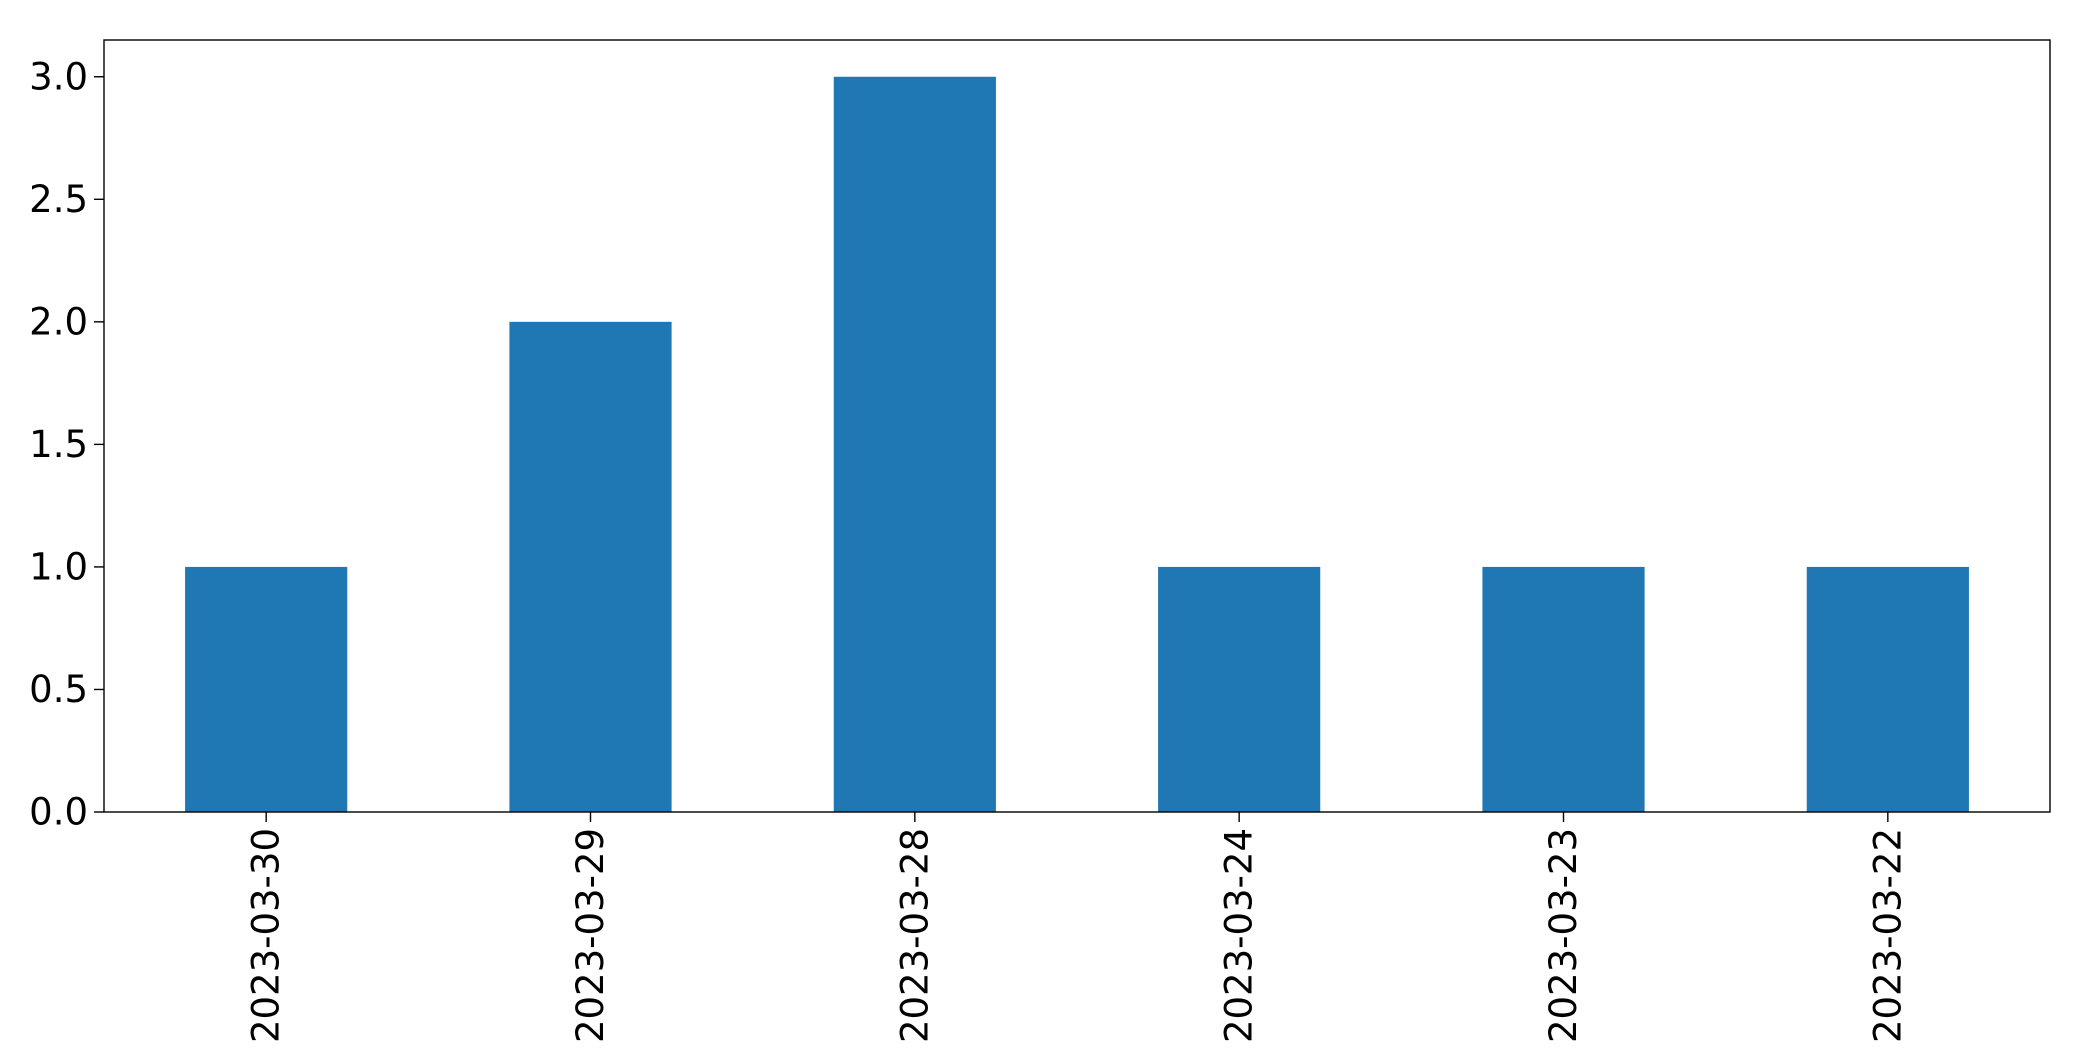  What do you see at coordinates (1887, 935) in the screenshot?
I see `x-tick-label: 2023-03-22` at bounding box center [1887, 935].